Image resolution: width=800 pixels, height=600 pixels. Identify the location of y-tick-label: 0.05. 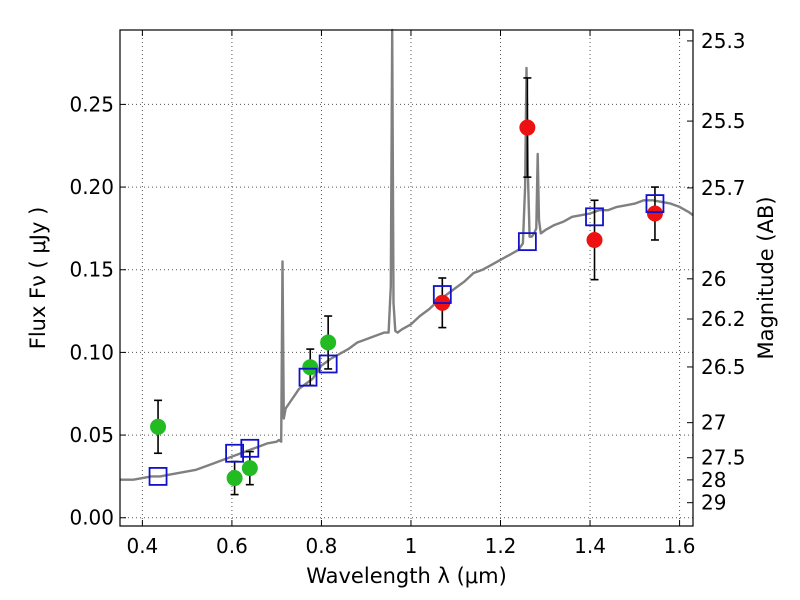
(91, 435).